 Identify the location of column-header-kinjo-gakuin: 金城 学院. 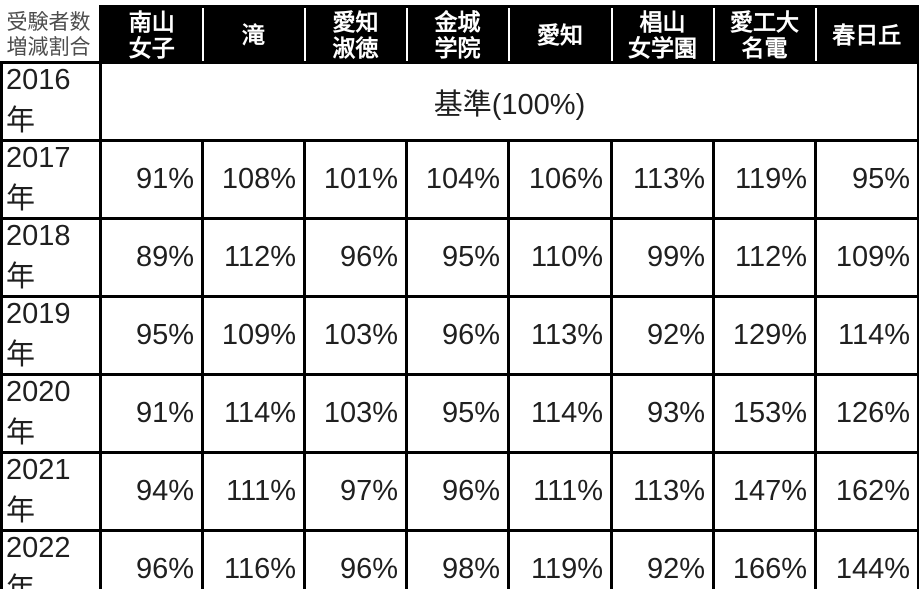
(457, 34).